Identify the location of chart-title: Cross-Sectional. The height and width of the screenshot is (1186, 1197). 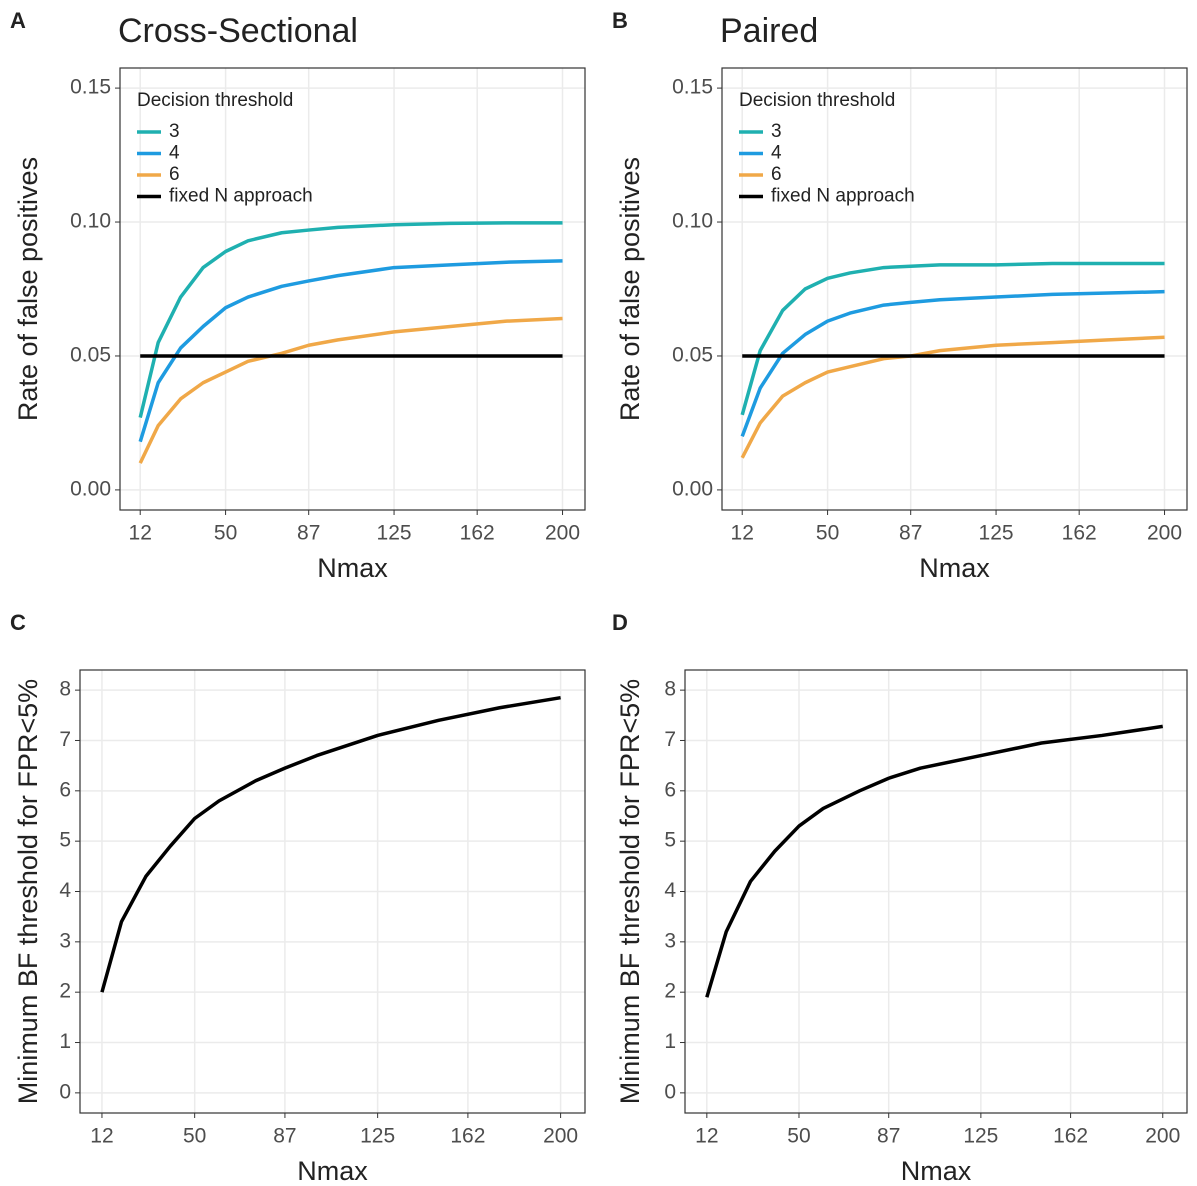
(238, 31).